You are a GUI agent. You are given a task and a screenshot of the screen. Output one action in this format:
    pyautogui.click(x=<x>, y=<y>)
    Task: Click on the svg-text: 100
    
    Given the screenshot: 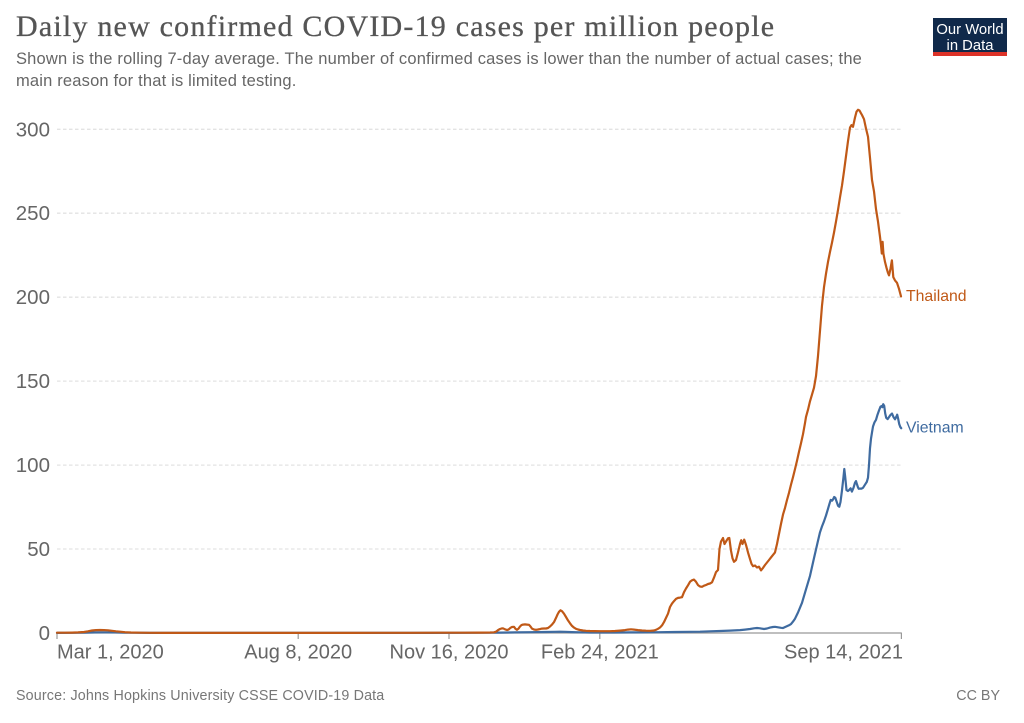 What is the action you would take?
    pyautogui.click(x=33, y=465)
    